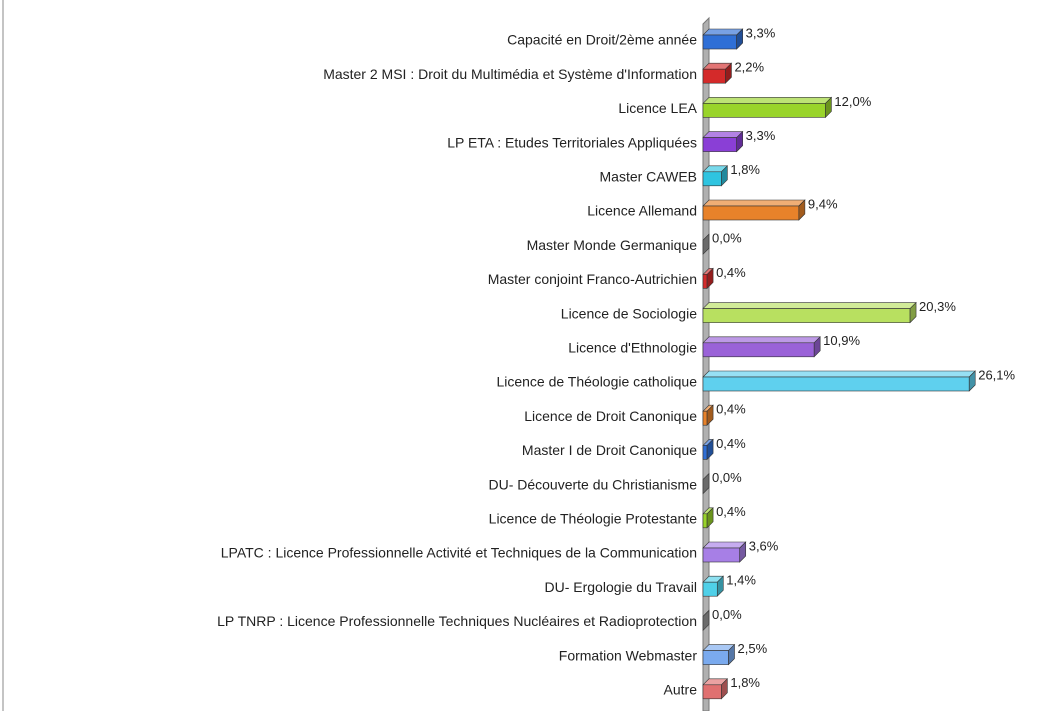 This screenshot has width=1041, height=711. Describe the element at coordinates (610, 416) in the screenshot. I see `category-label: Licence de Droit Canonique` at that location.